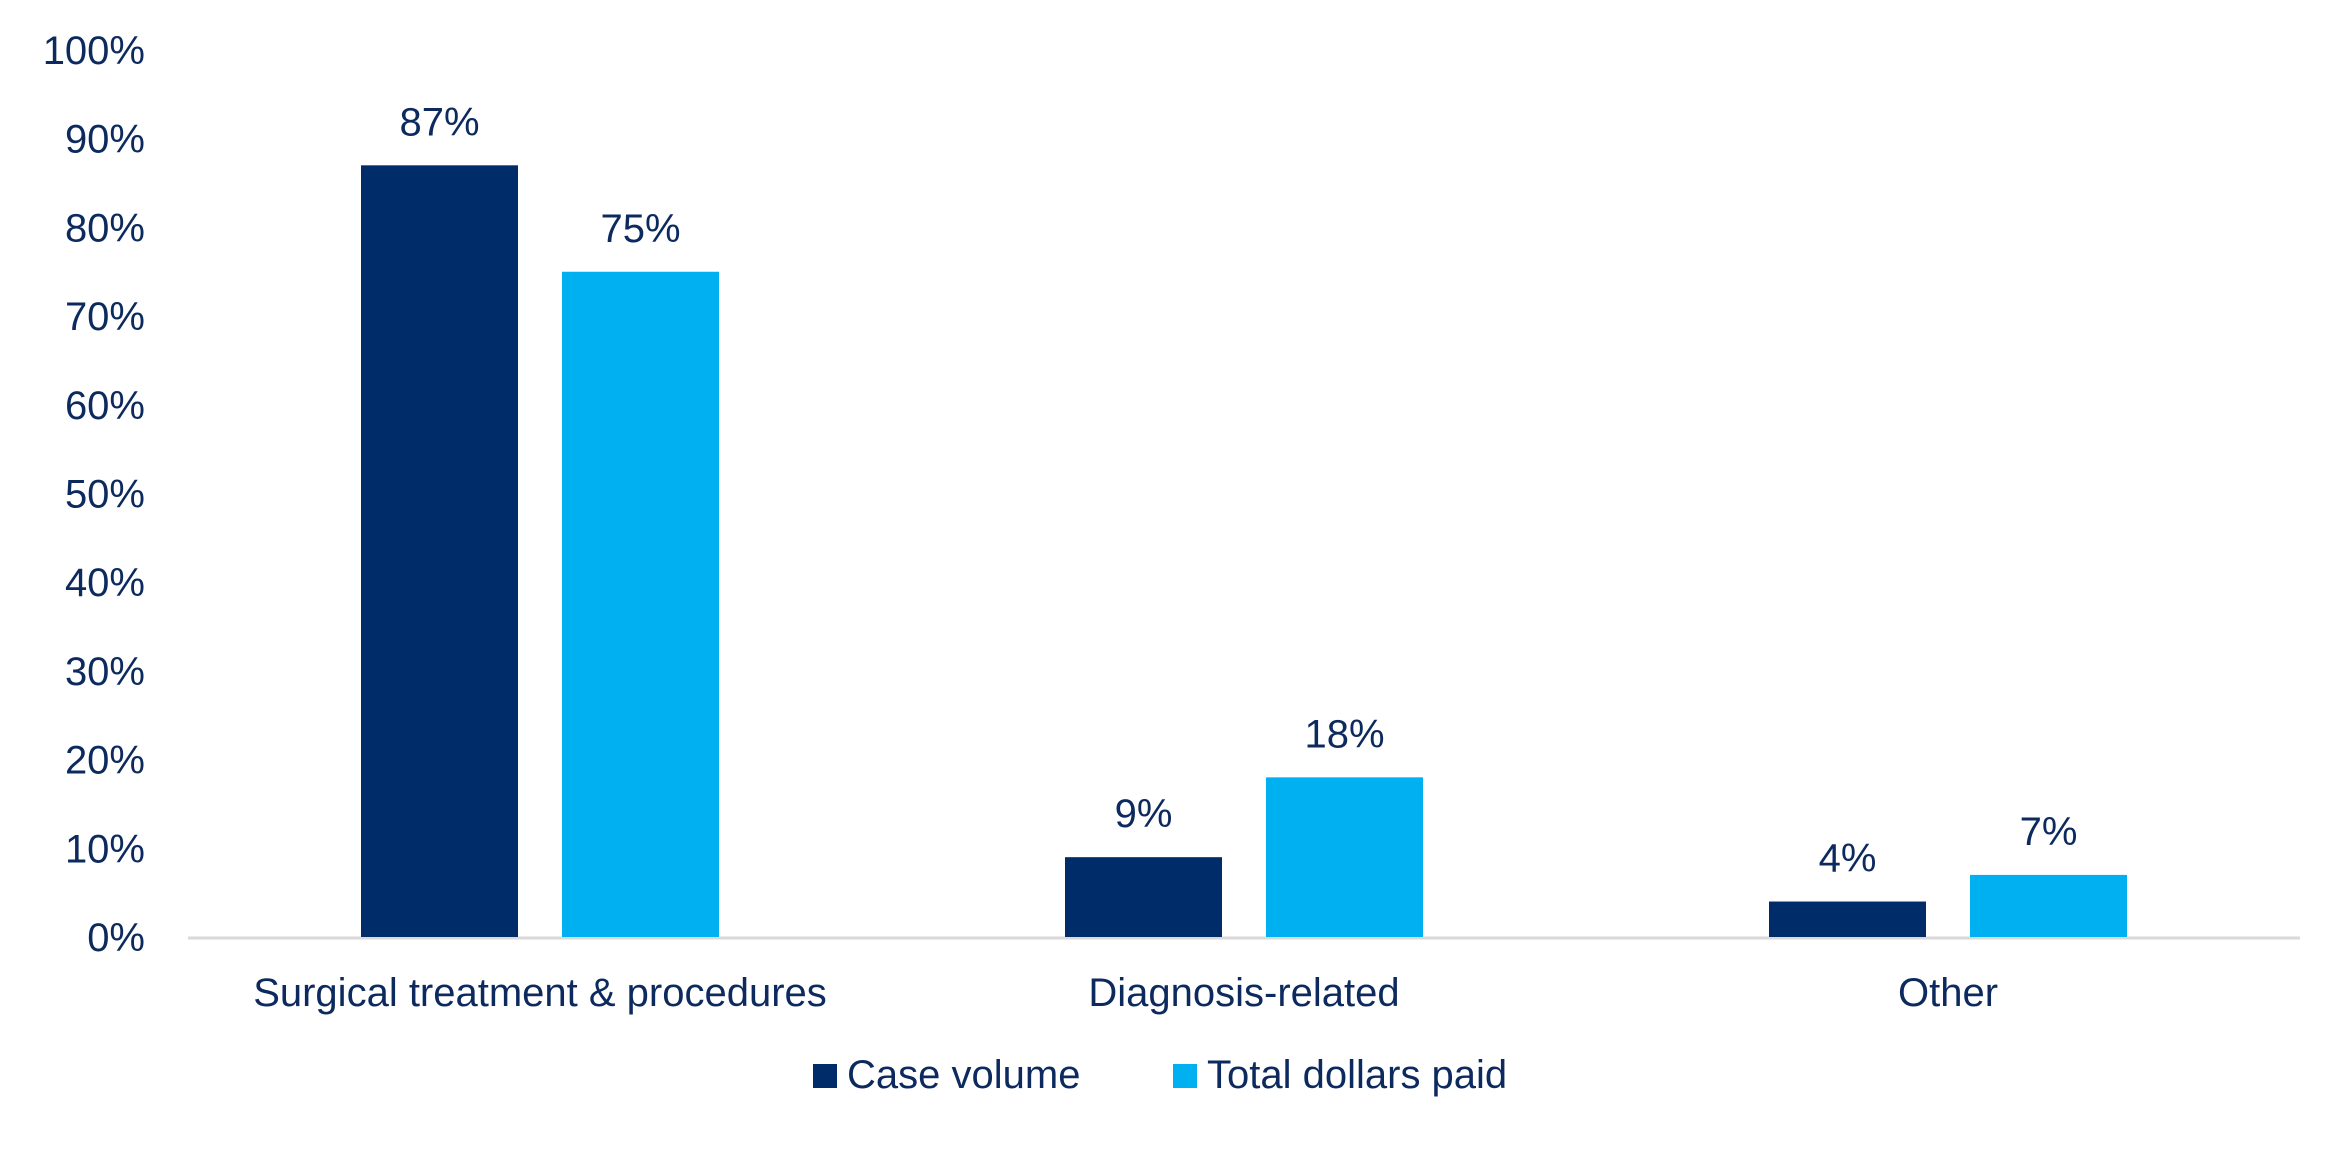 The image size is (2343, 1149). Describe the element at coordinates (1357, 1075) in the screenshot. I see `legend-label: Total dollars paid` at that location.